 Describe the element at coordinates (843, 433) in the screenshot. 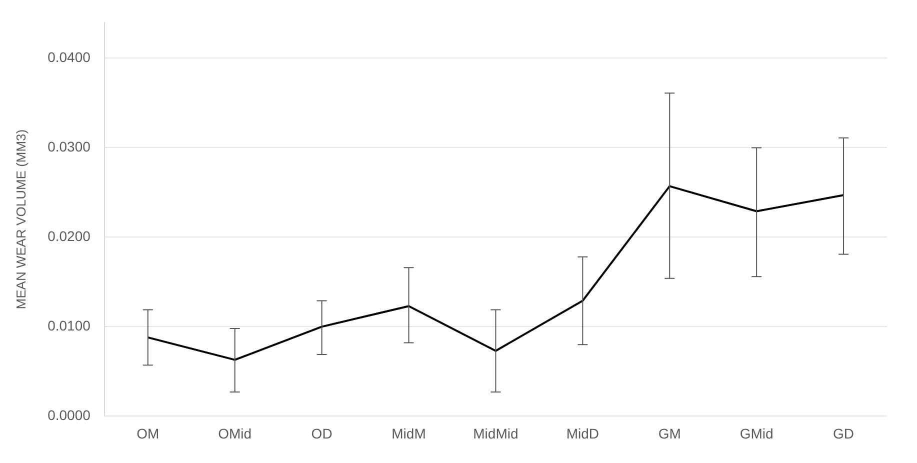

I see `x-tick-label: GD` at that location.